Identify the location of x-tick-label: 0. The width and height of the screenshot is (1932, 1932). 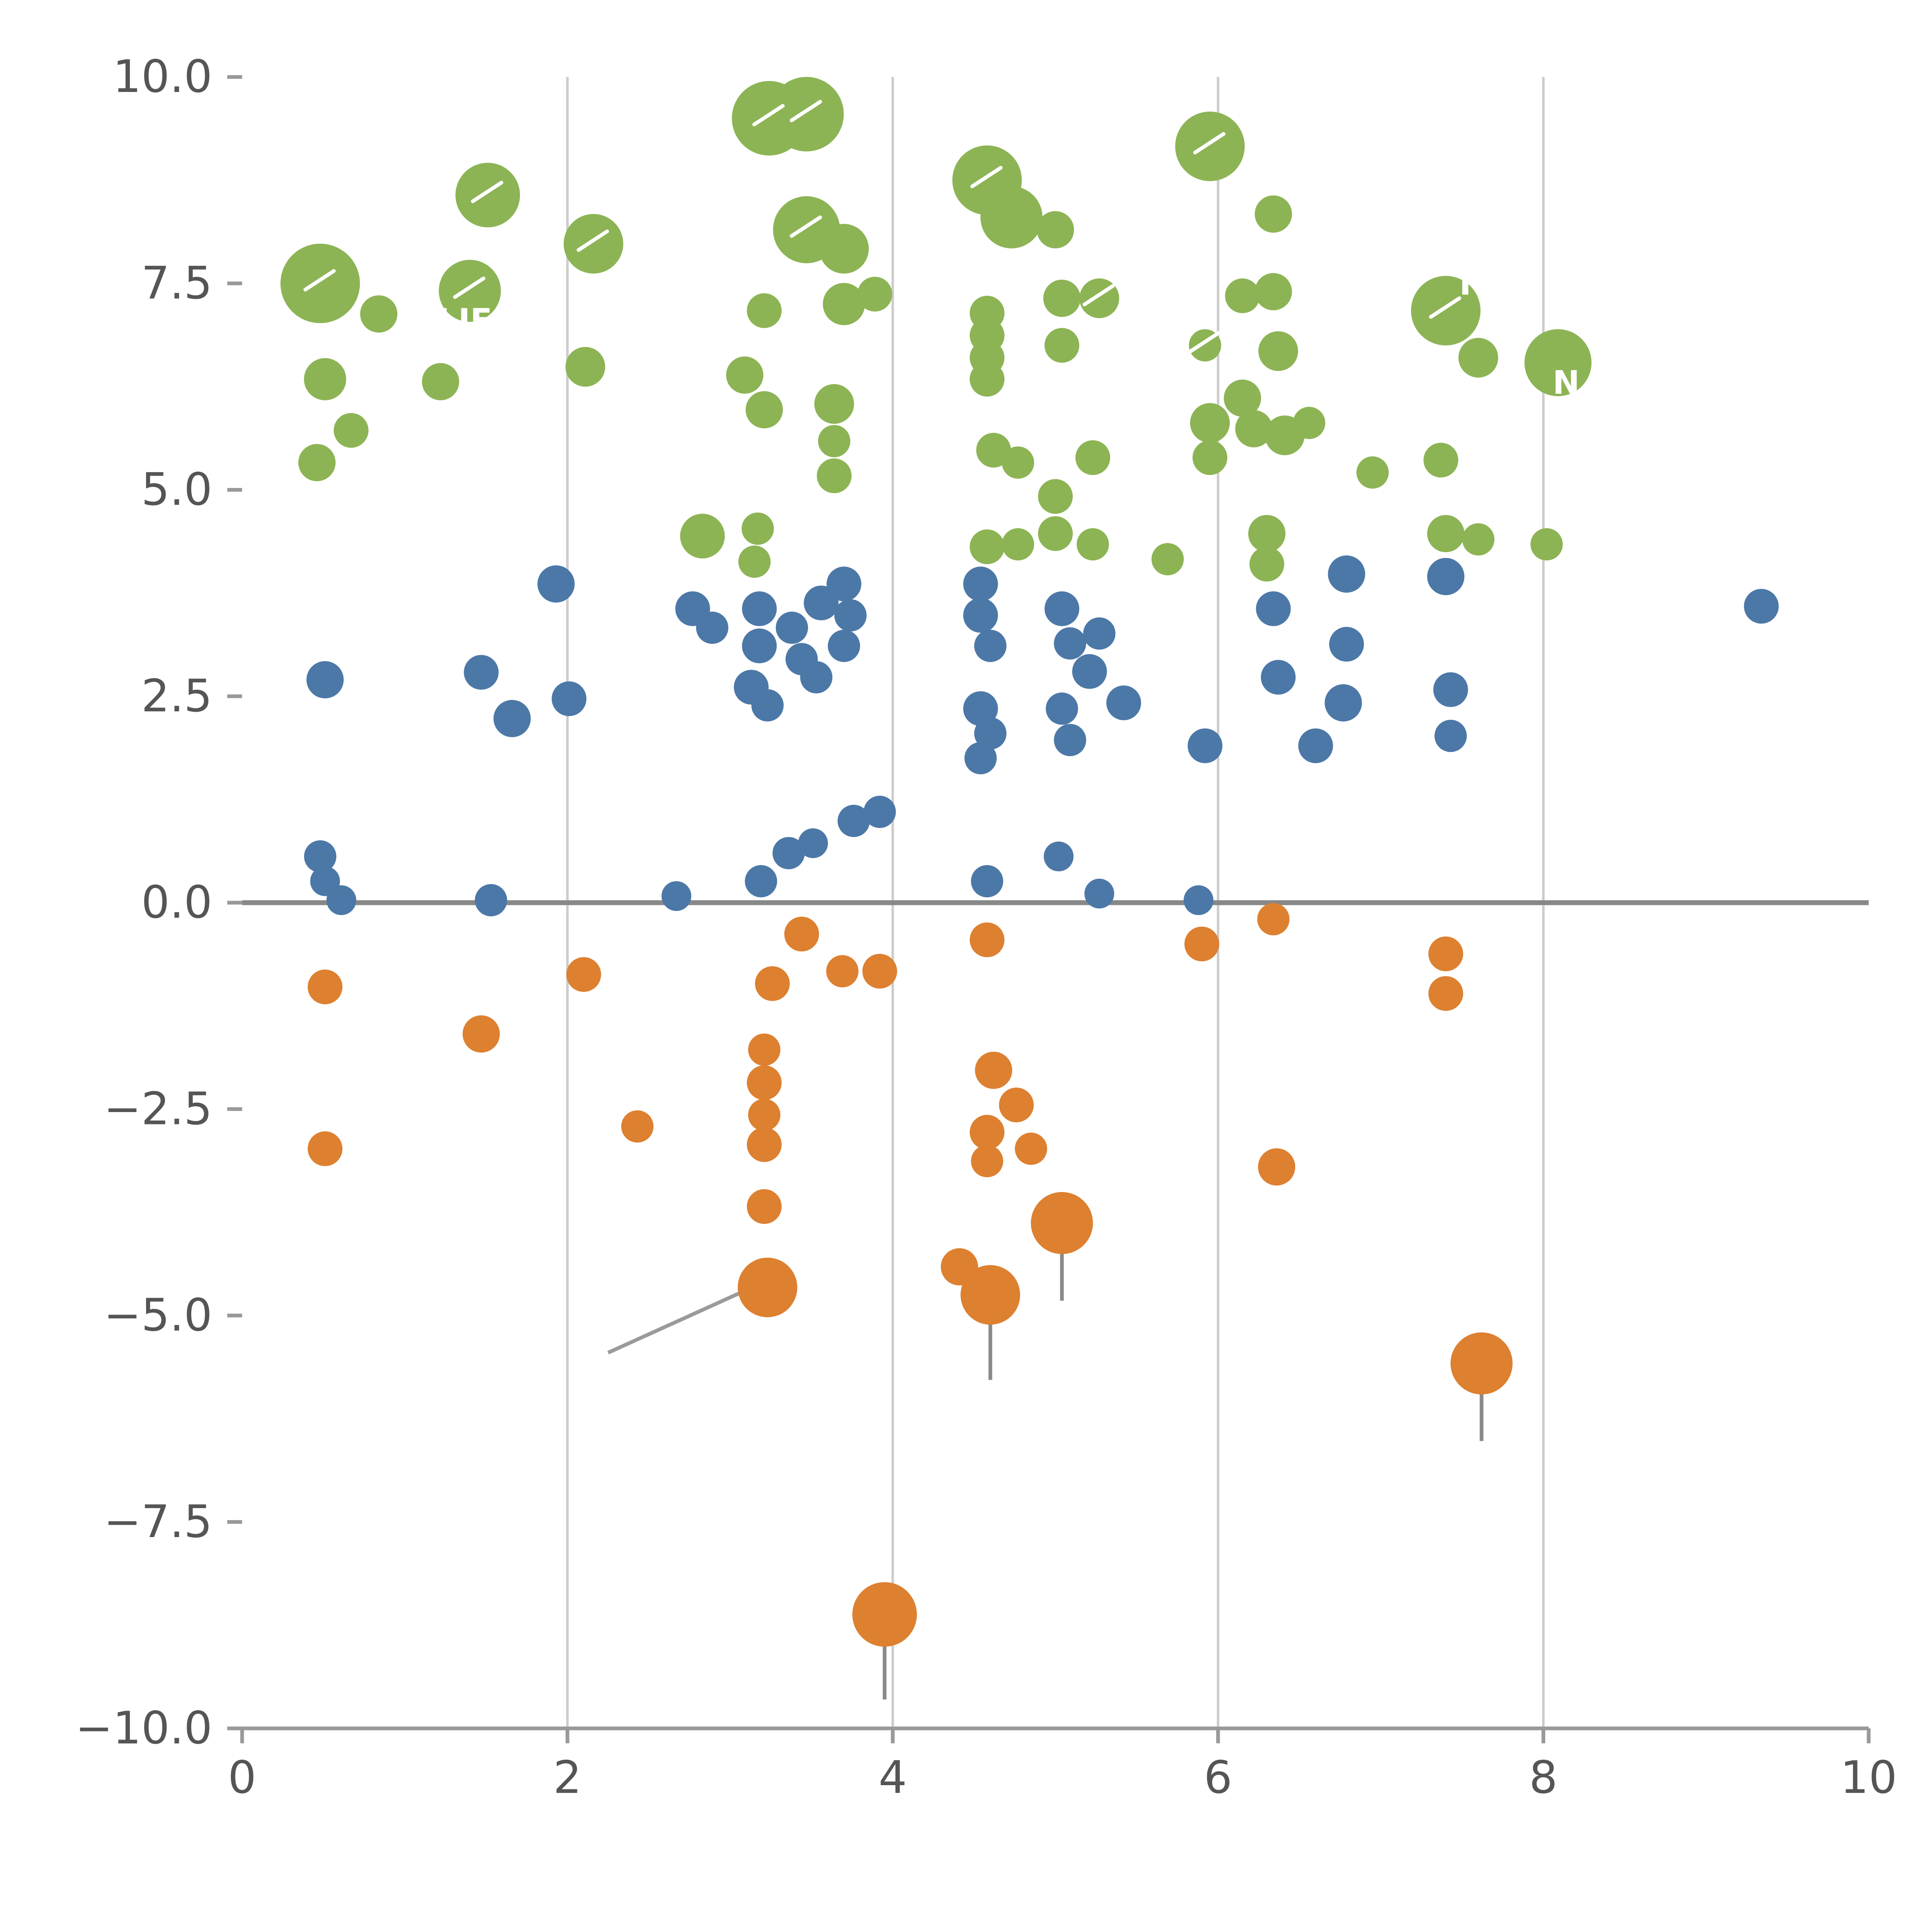
(243, 1778).